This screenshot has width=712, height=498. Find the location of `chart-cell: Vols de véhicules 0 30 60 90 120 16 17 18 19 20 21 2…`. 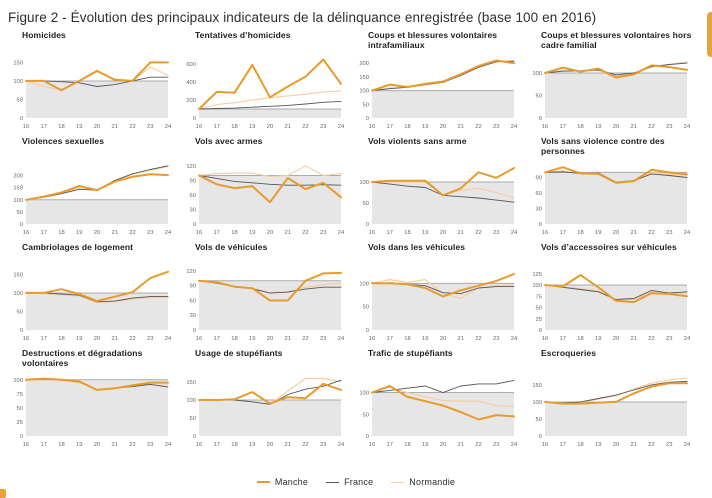

chart-cell: Vols de véhicules 0 30 60 90 120 16 17 18 19 20 21 2… is located at coordinates (266, 294).